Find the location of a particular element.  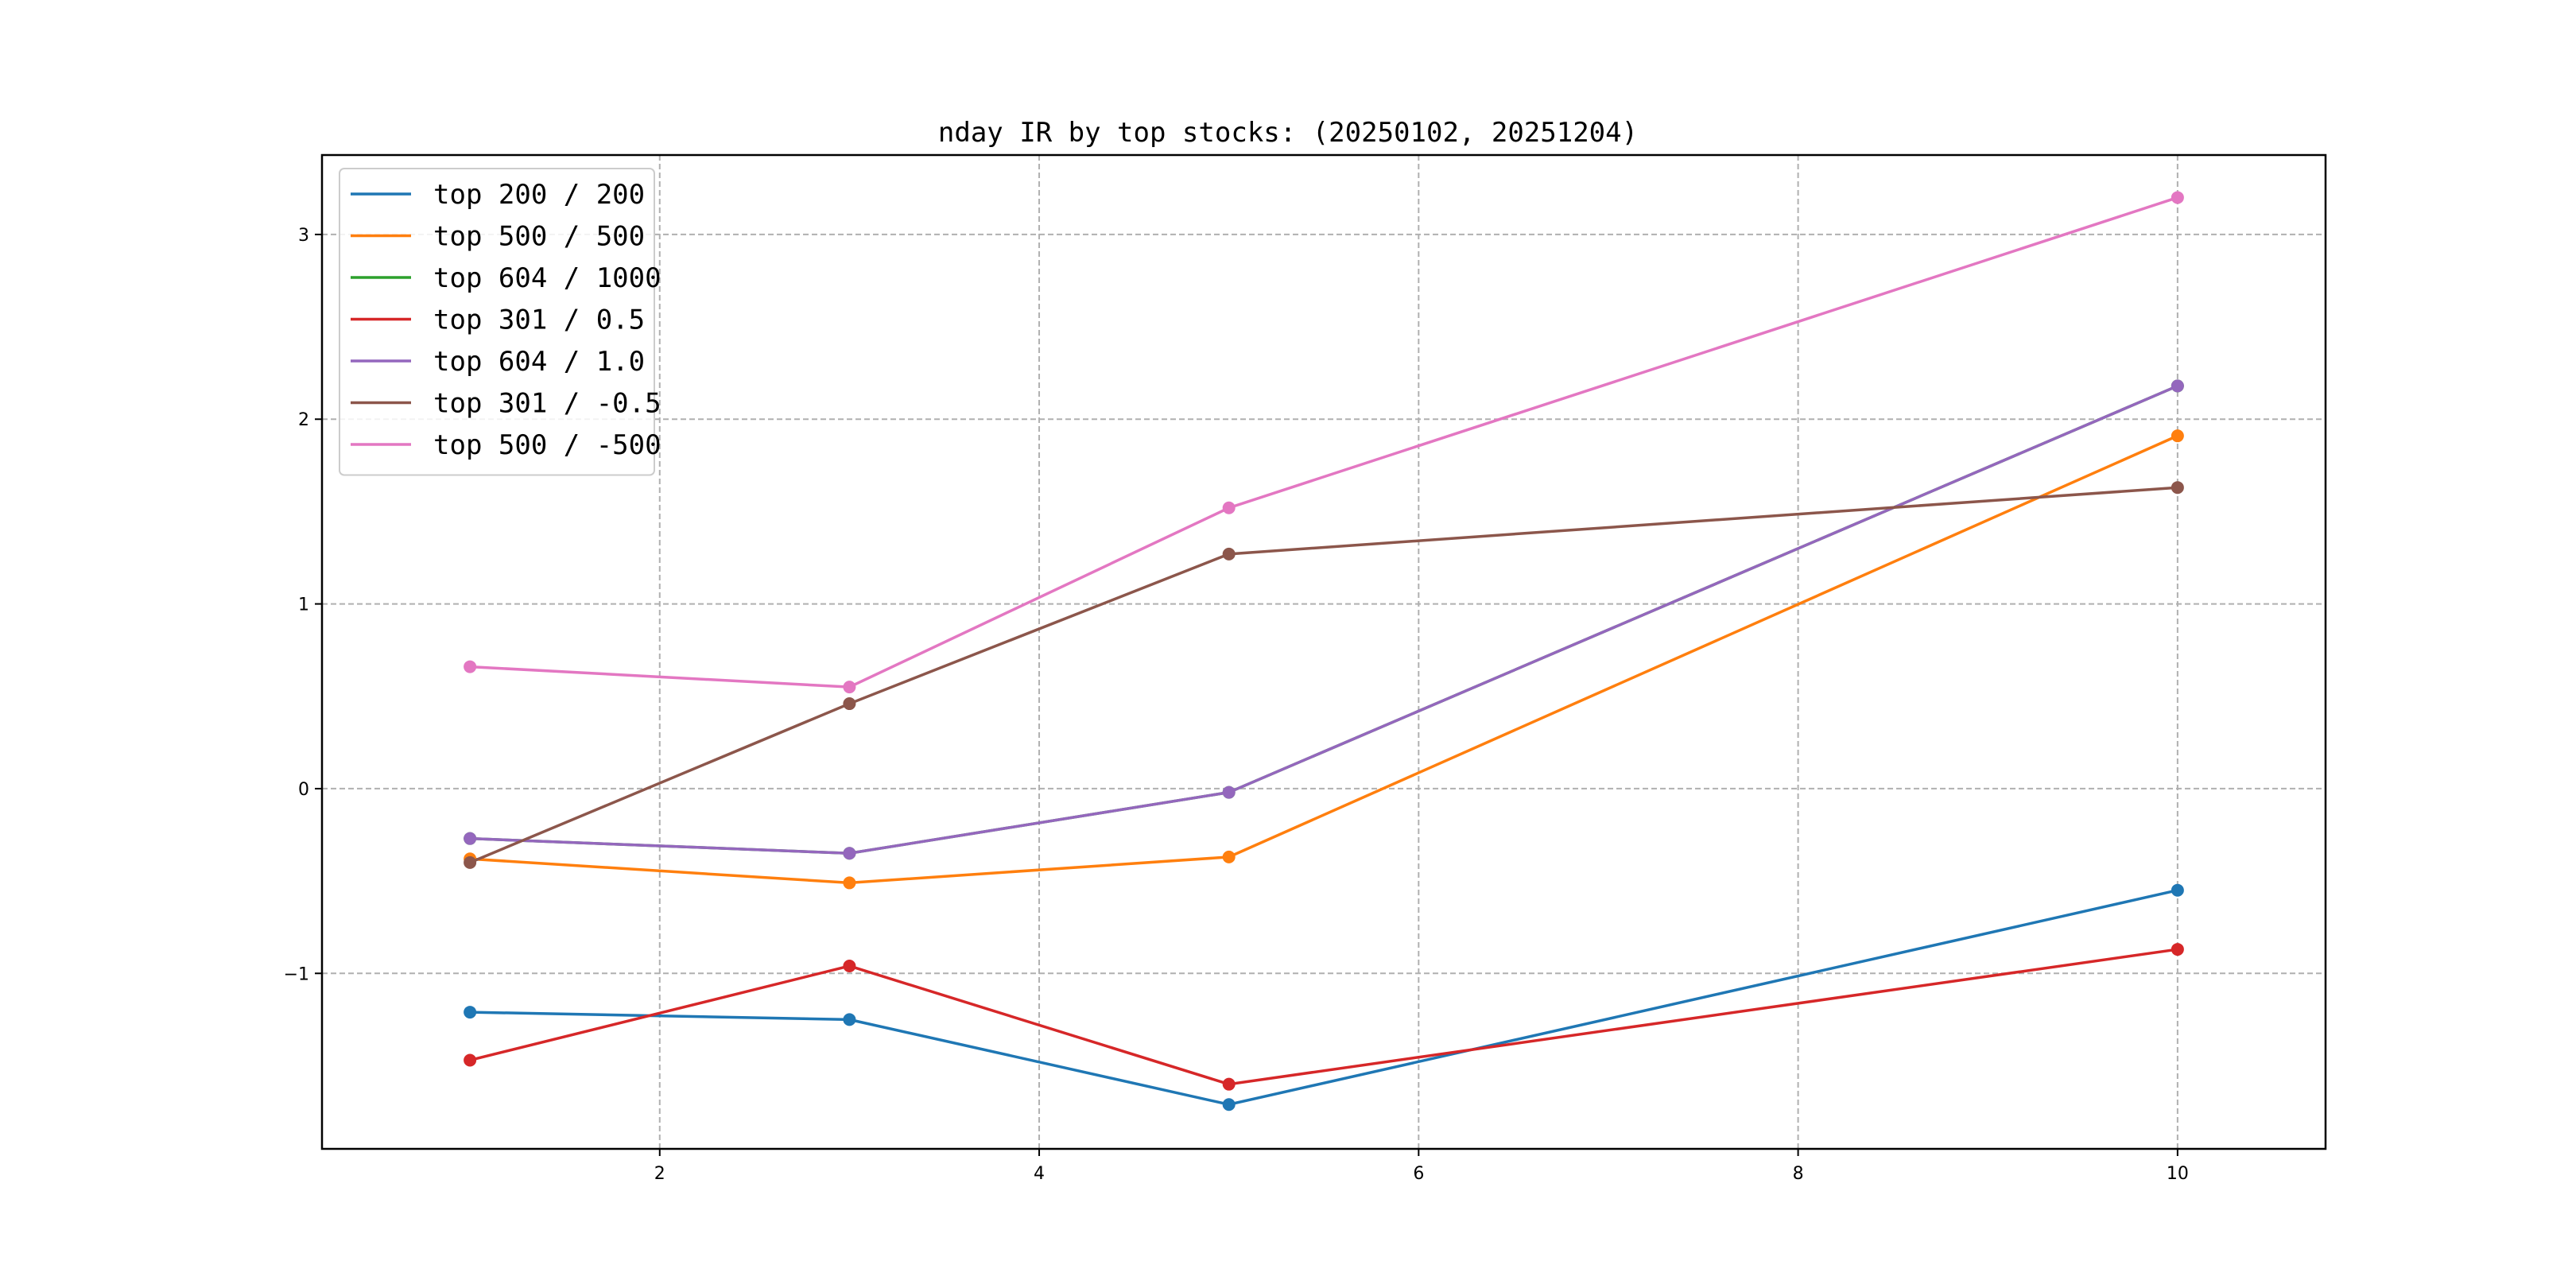

legend-label: top 604 / 1.0 is located at coordinates (539, 362).